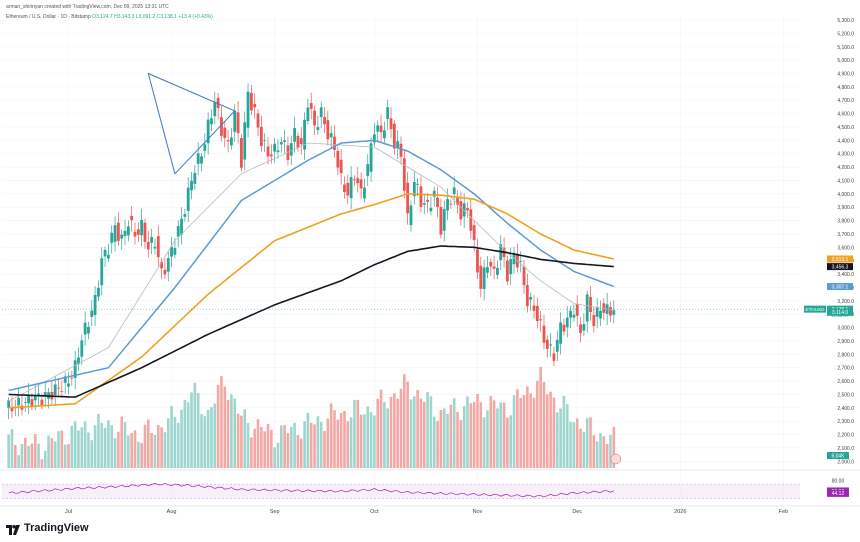 The image size is (860, 542). What do you see at coordinates (577, 512) in the screenshot?
I see `month-tick-label: Dec` at bounding box center [577, 512].